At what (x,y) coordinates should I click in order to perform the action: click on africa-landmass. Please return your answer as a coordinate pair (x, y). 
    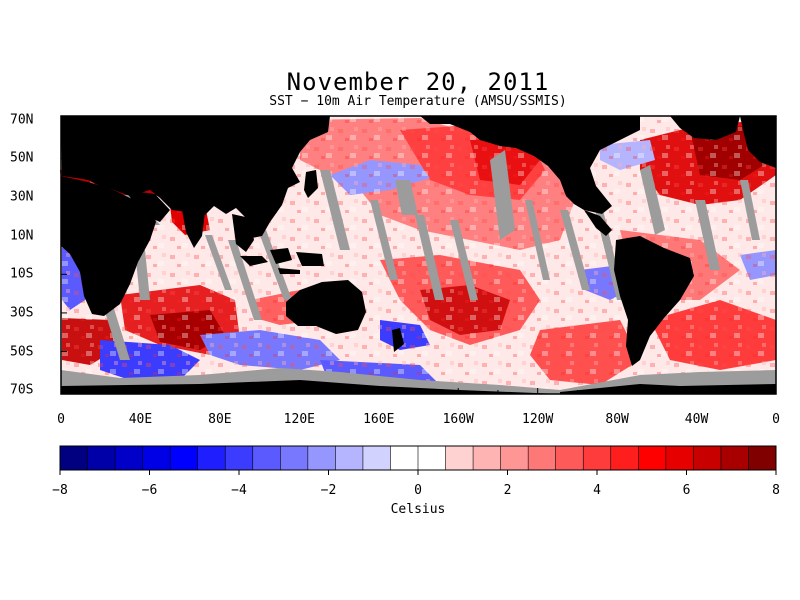
    Looking at the image, I should click on (108, 246).